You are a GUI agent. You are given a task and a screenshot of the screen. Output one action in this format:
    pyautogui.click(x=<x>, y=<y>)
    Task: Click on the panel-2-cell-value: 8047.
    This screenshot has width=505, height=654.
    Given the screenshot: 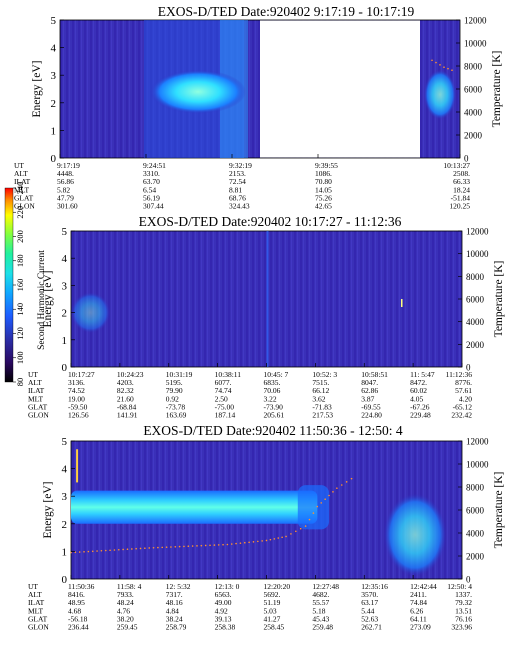 What is the action you would take?
    pyautogui.click(x=369, y=382)
    